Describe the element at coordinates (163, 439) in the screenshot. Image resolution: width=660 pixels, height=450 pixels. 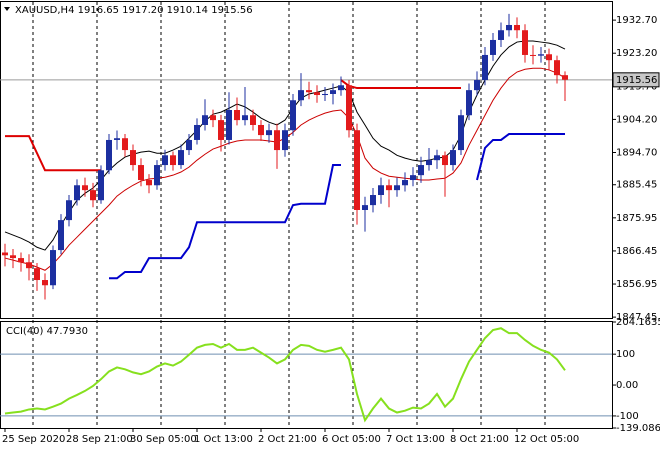
I see `x-tick-label: 30 Sep 05:00` at that location.